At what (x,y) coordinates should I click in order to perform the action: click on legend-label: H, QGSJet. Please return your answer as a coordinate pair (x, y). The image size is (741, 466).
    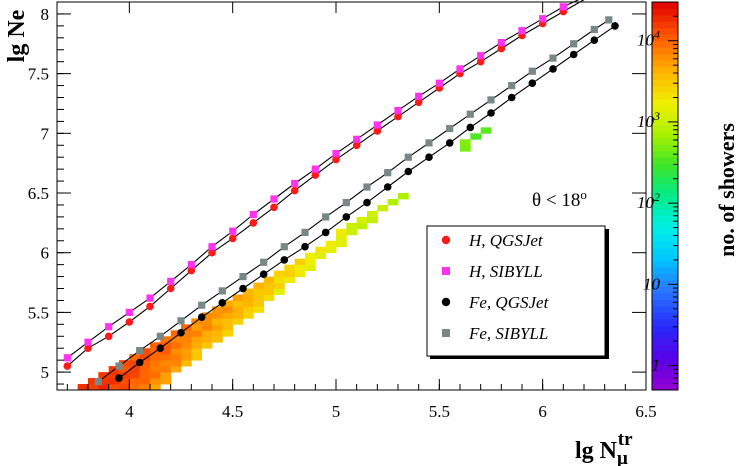
    Looking at the image, I should click on (506, 240).